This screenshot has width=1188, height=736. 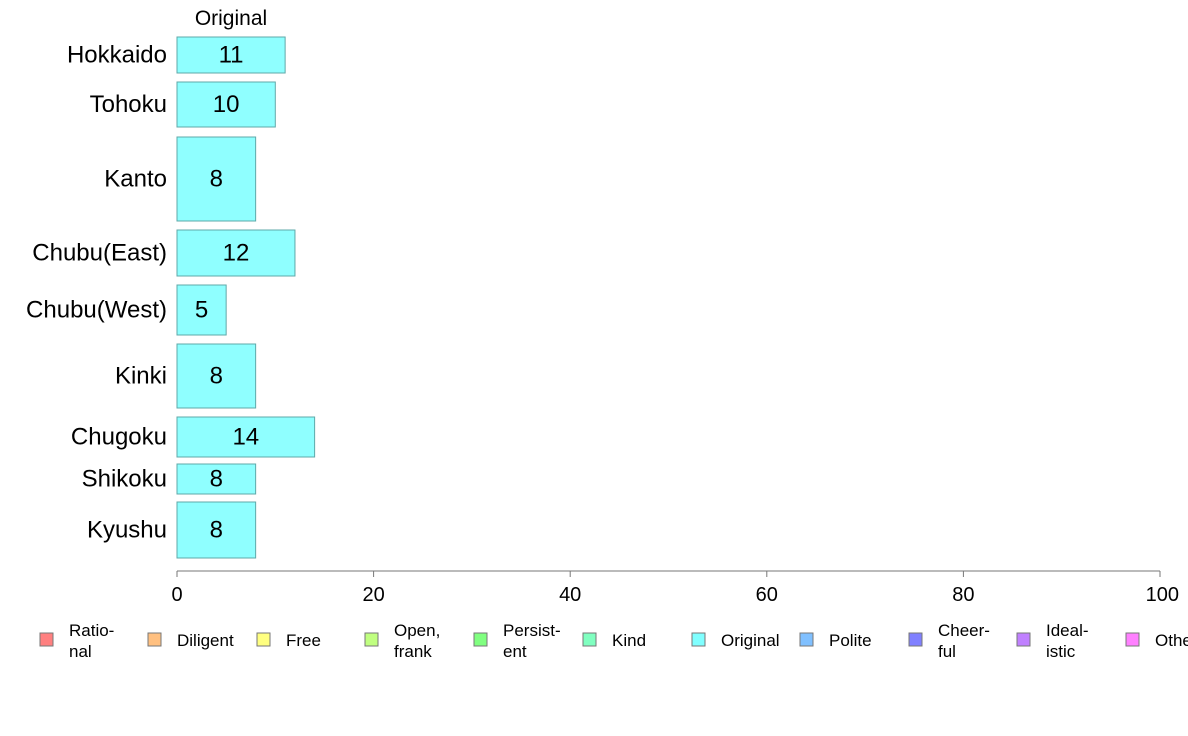 I want to click on legend-label: Open,, so click(x=417, y=630).